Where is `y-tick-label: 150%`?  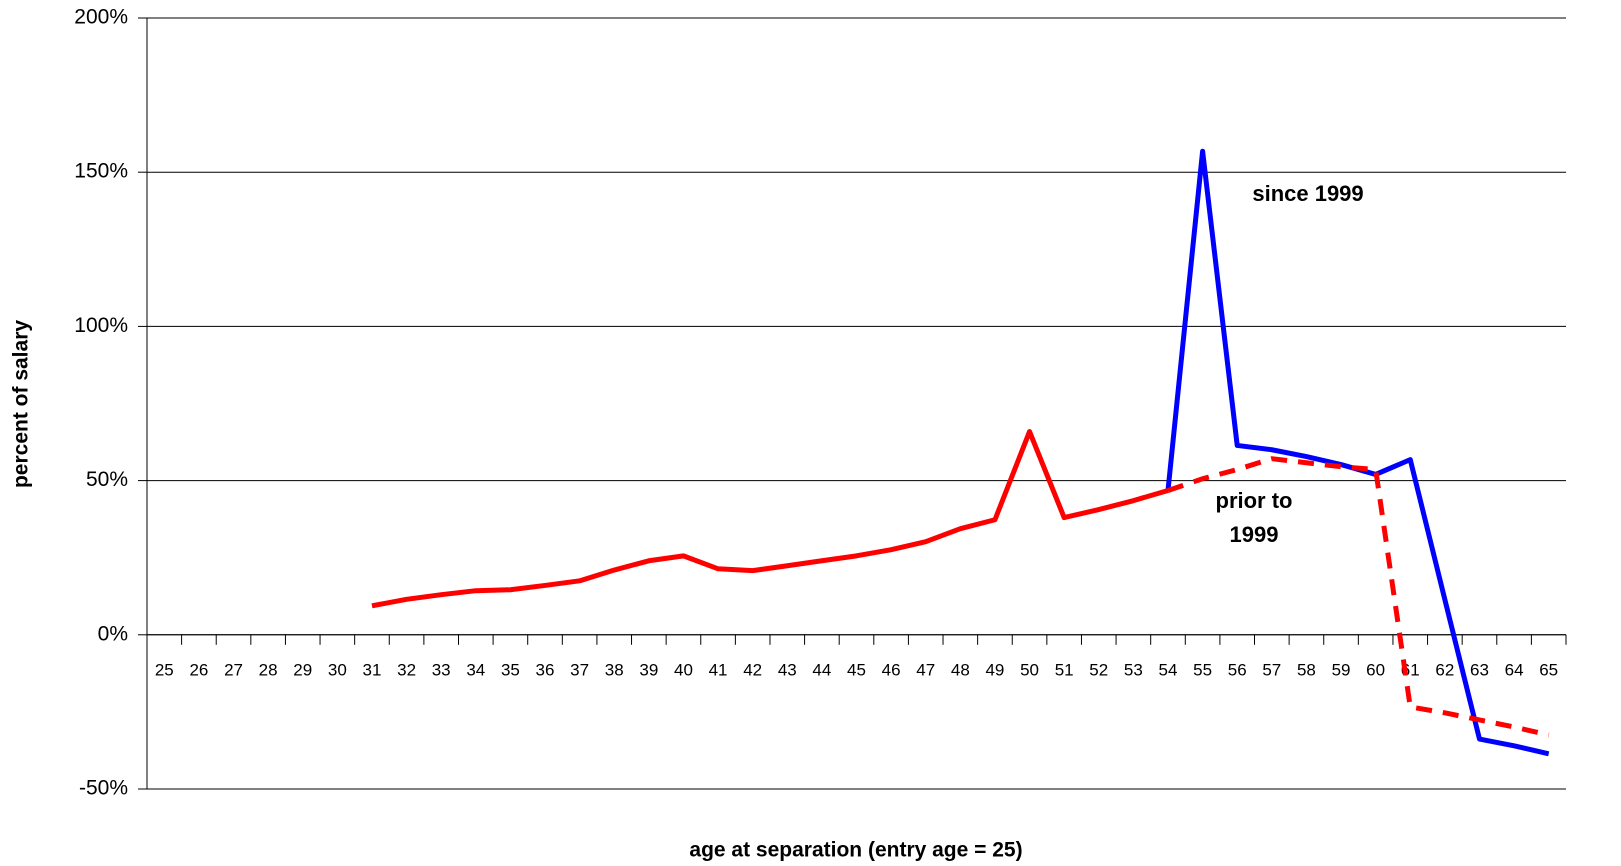 y-tick-label: 150% is located at coordinates (101, 171).